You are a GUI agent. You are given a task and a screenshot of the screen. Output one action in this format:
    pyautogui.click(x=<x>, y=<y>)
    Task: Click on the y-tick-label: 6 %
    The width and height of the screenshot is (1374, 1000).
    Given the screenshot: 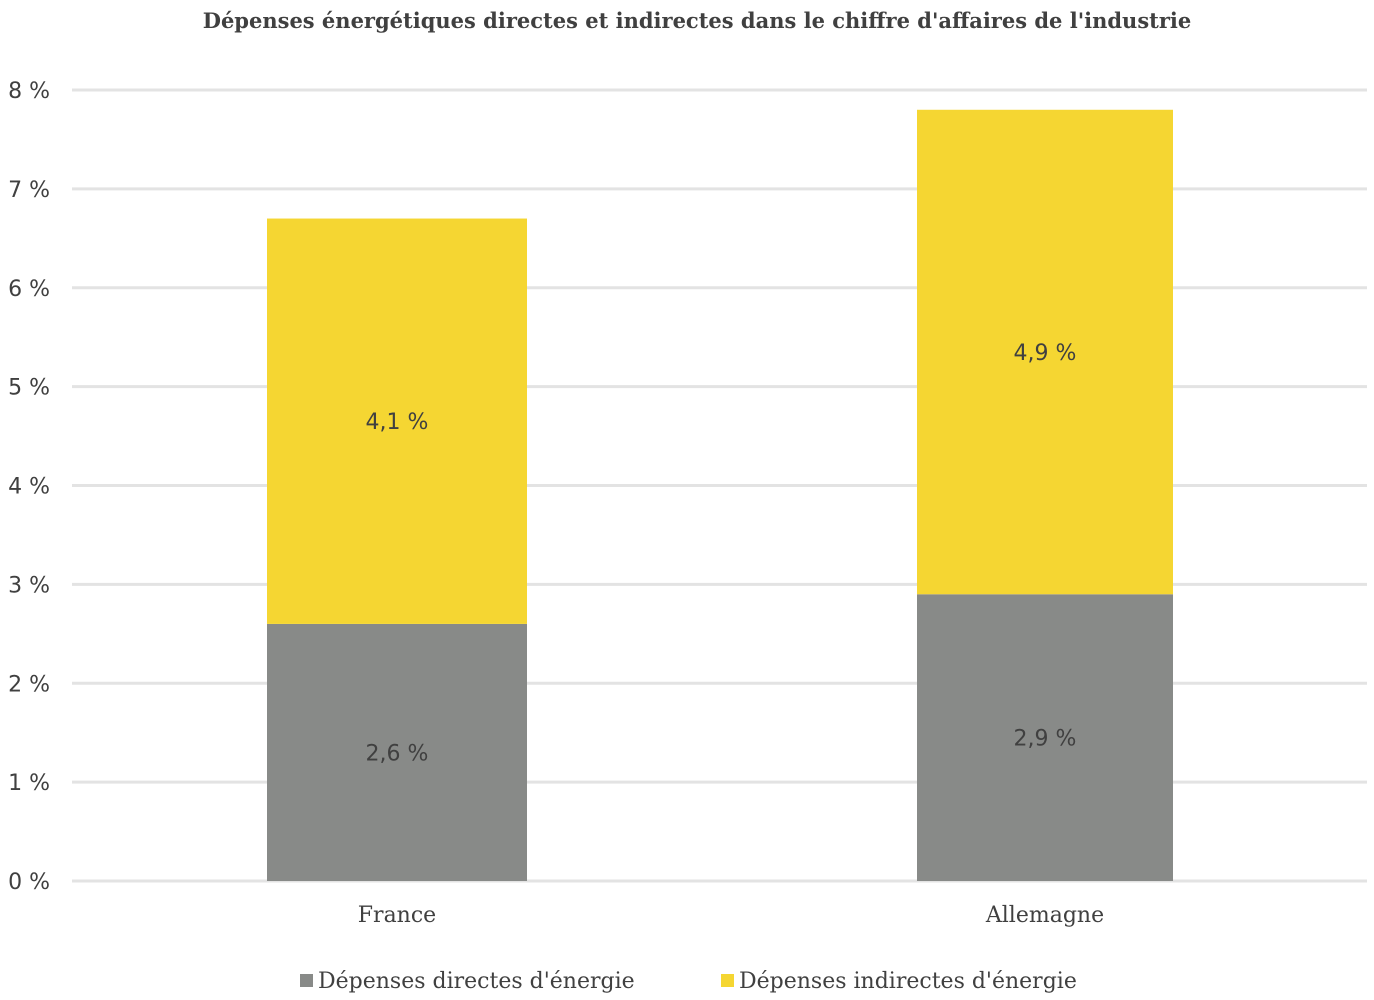 What is the action you would take?
    pyautogui.click(x=29, y=289)
    